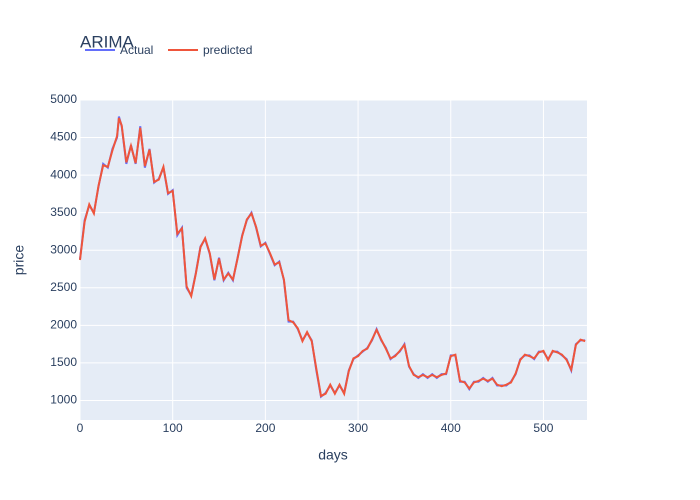  Describe the element at coordinates (63, 400) in the screenshot. I see `y-tick-label: 1000` at that location.